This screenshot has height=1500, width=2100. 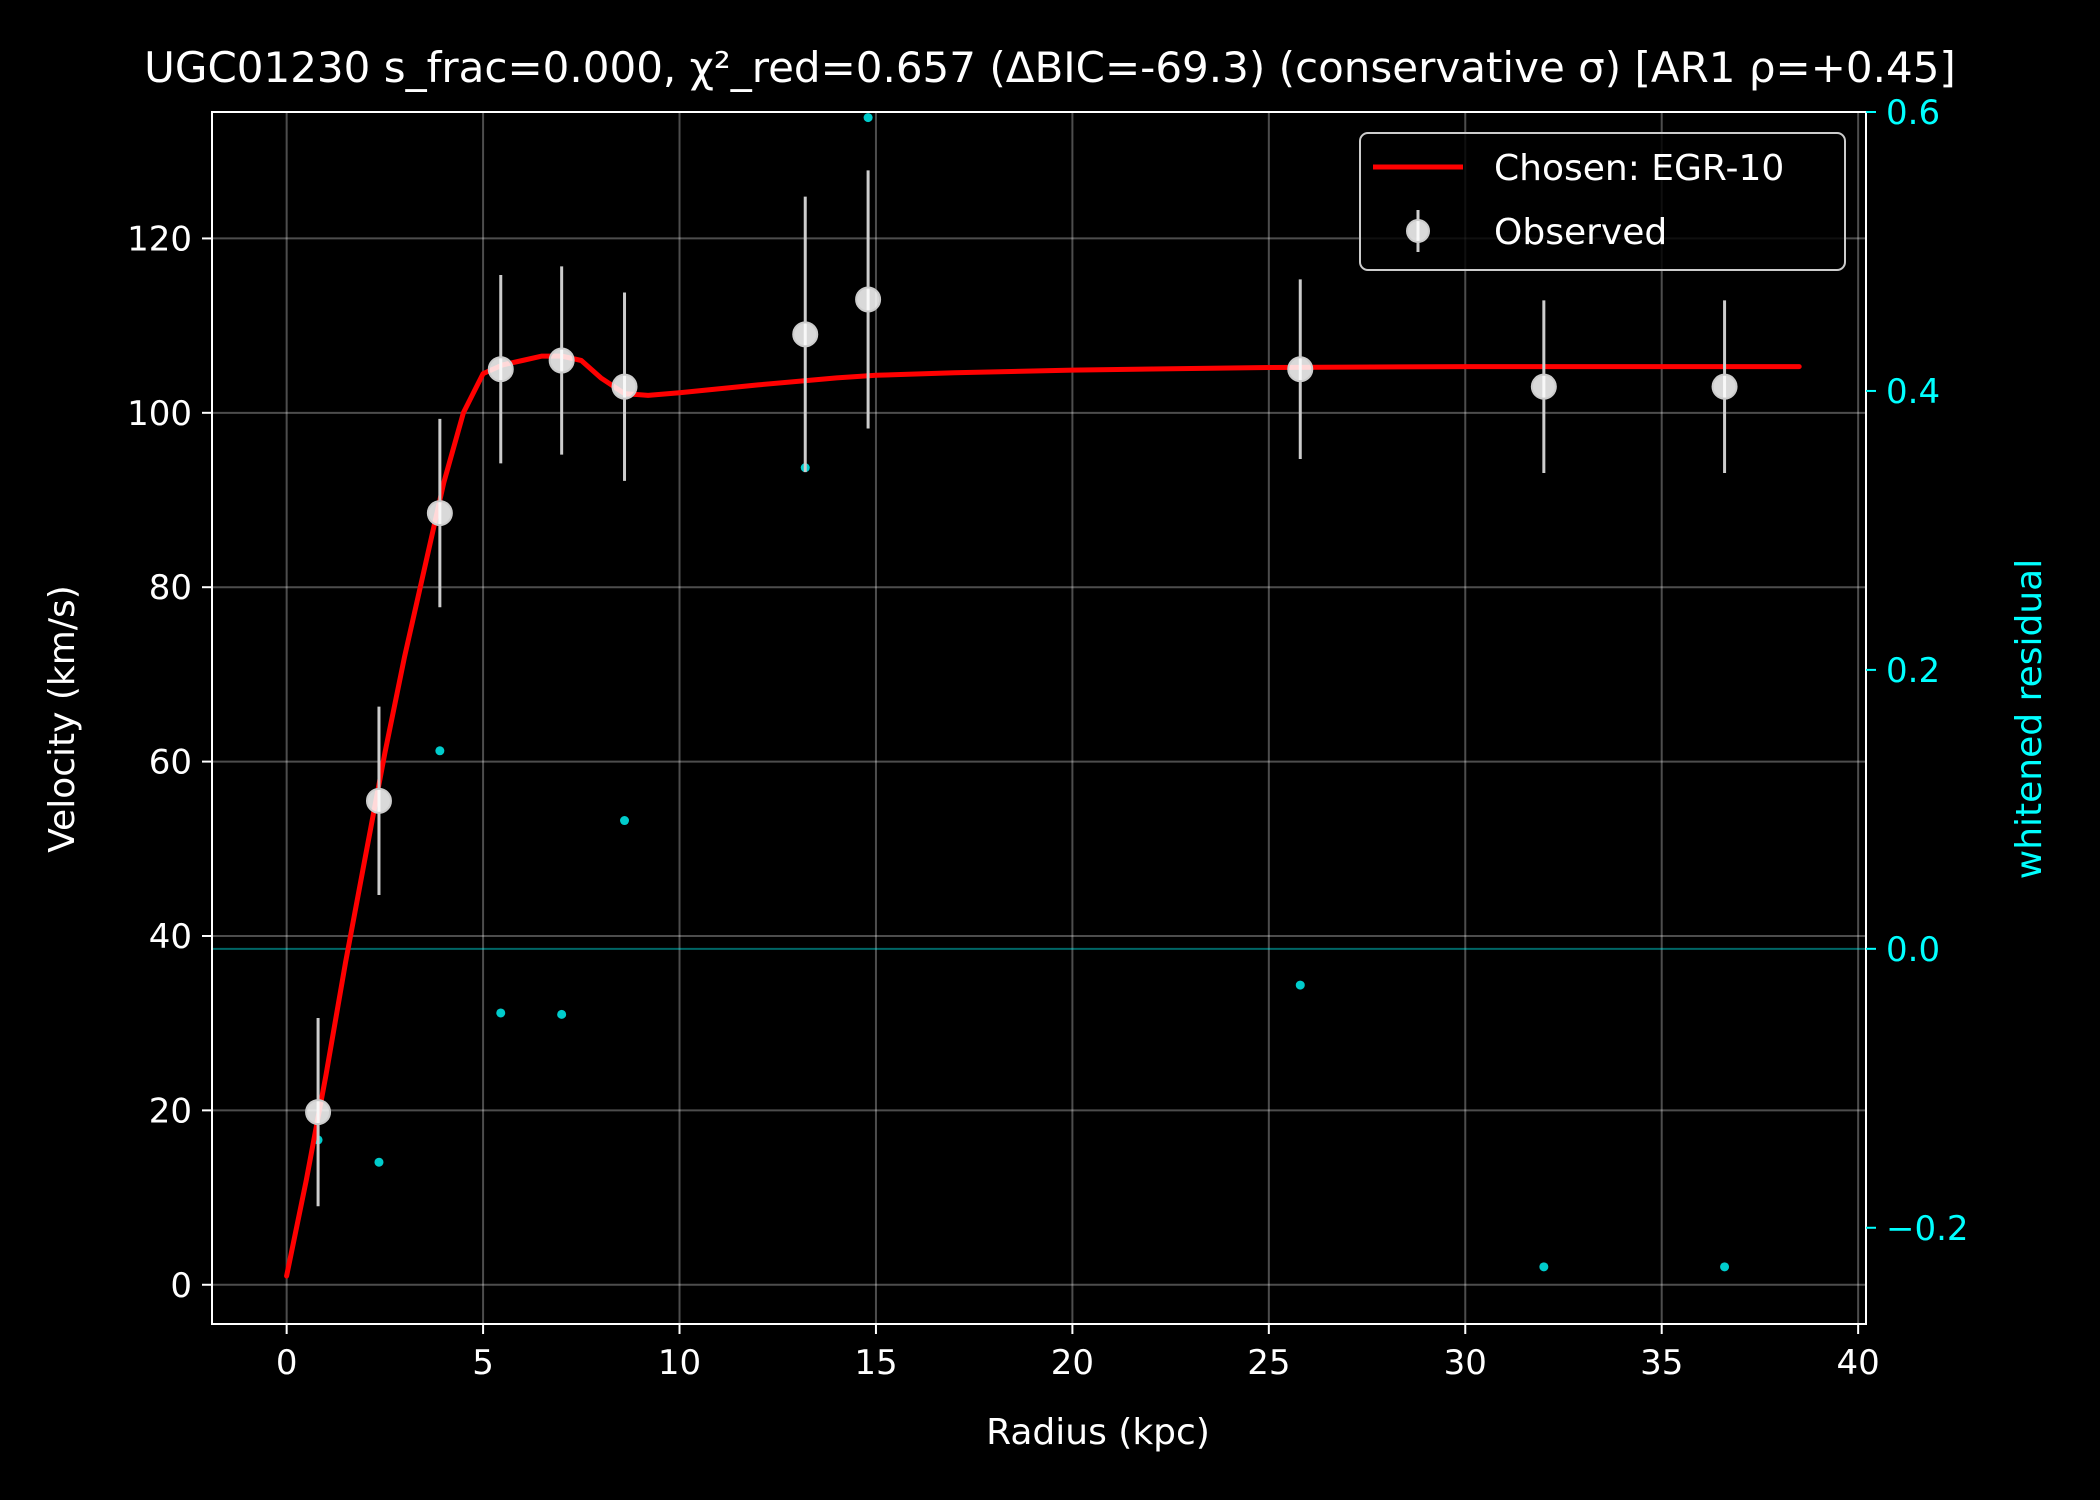 I want to click on y2-axis-ticks: −0.2 0.0 0.2 0.4 0.6, so click(x=1917, y=671).